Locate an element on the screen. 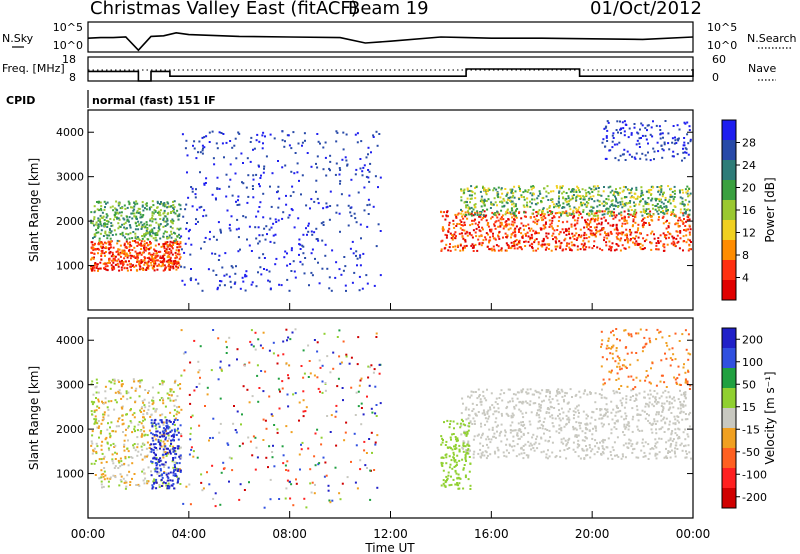 The image size is (800, 554). frequency-left-label: Freq. [MHz] is located at coordinates (33, 68).